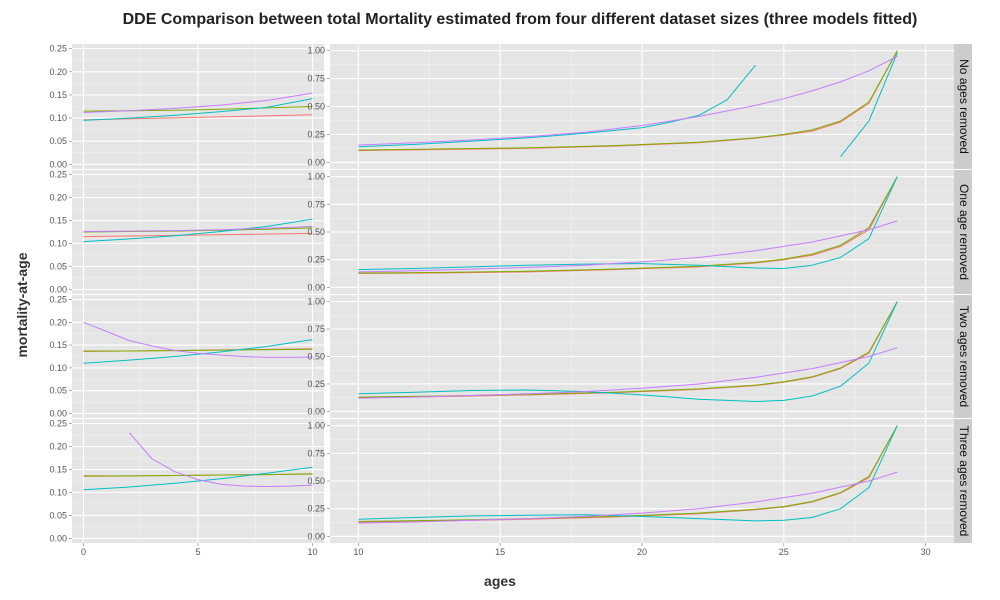 Image resolution: width=1000 pixels, height=600 pixels. What do you see at coordinates (926, 552) in the screenshot?
I see `x-tick-label: 30` at bounding box center [926, 552].